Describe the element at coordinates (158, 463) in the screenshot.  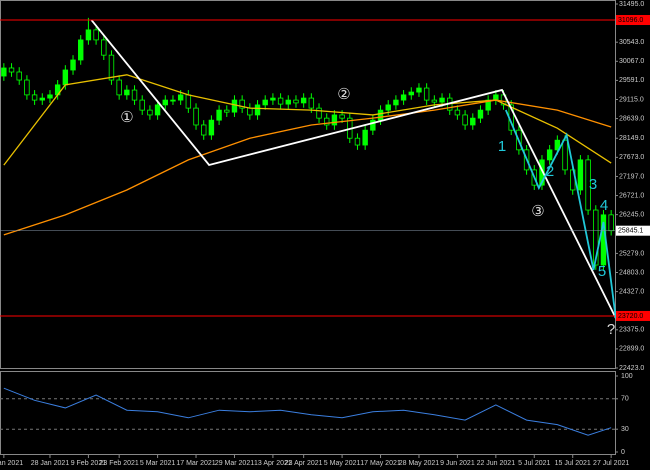
I see `x-tick-label: 5 Mar 2021` at that location.